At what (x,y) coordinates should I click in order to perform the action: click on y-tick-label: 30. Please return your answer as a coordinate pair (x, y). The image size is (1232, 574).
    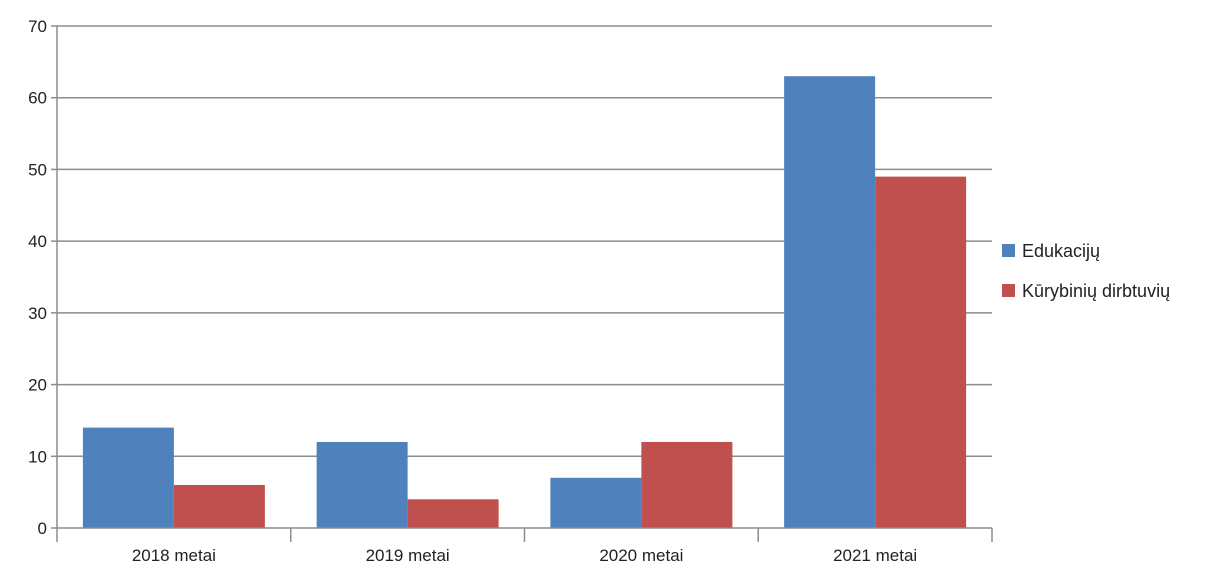
    Looking at the image, I should click on (37, 313).